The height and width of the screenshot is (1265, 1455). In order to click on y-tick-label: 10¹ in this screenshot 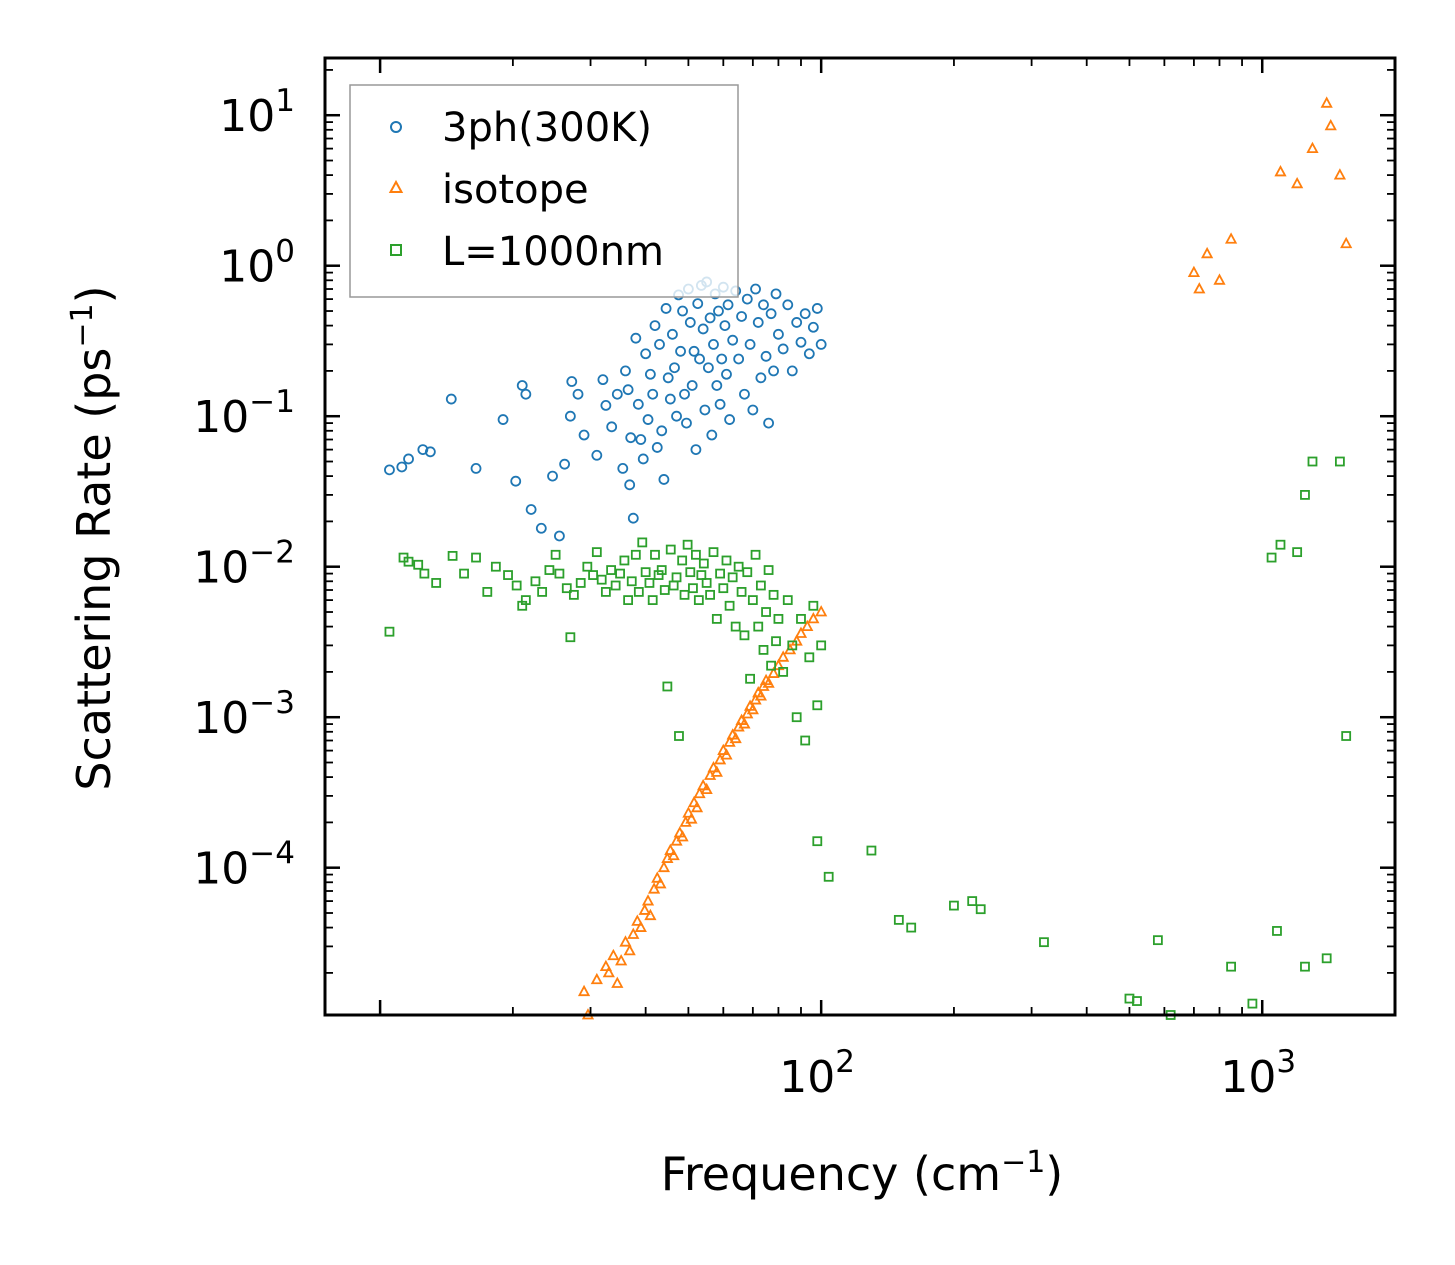, I will do `click(257, 112)`.